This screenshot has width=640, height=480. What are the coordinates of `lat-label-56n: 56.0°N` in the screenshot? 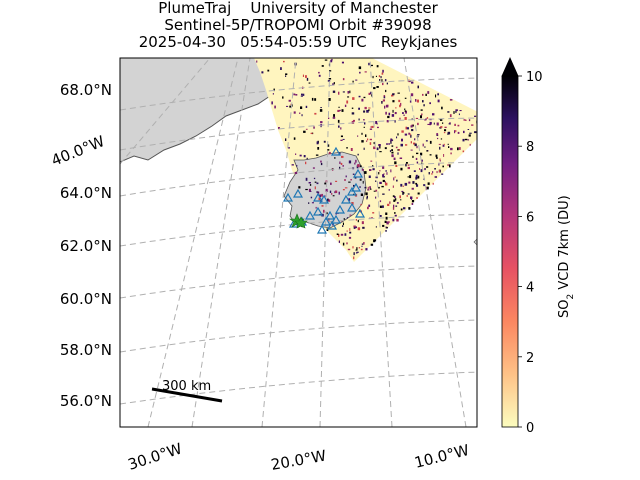 It's located at (86, 401).